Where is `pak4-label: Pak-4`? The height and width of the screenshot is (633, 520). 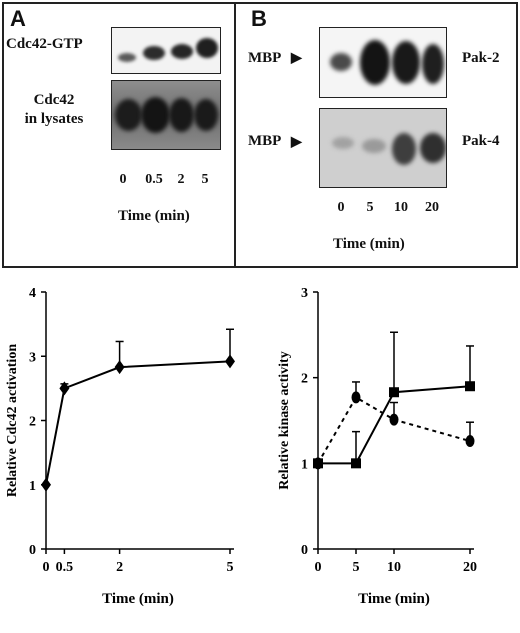
pak4-label: Pak-4 is located at coordinates (481, 141).